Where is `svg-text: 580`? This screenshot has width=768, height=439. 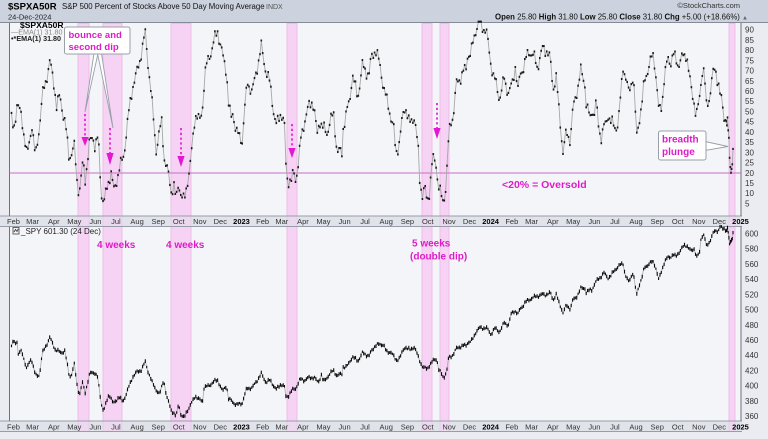 svg-text: 580 is located at coordinates (752, 249).